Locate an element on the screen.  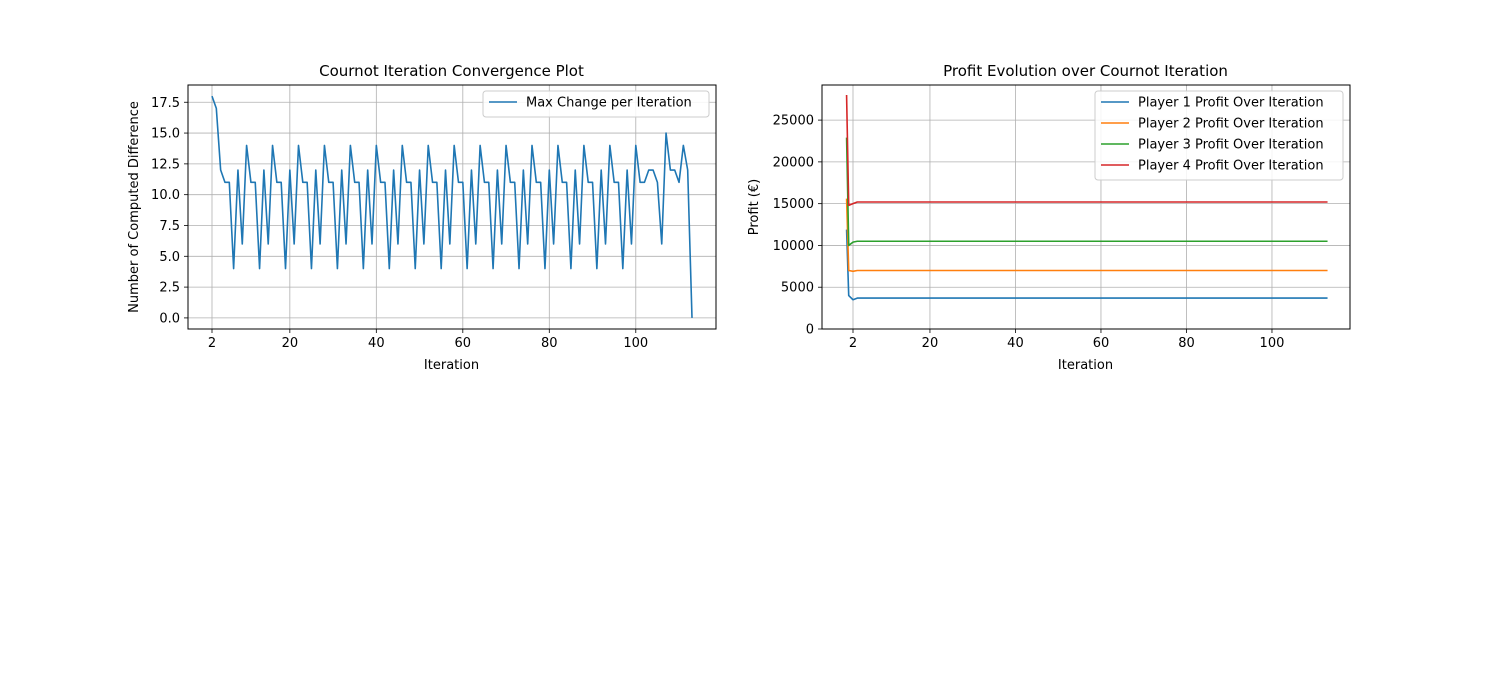
axis-ticks: 2 20 40 60 80 100 0.0 2.5 5.0 7.5 10.0 12.5 15.0 17.5 is located at coordinates (399, 223).